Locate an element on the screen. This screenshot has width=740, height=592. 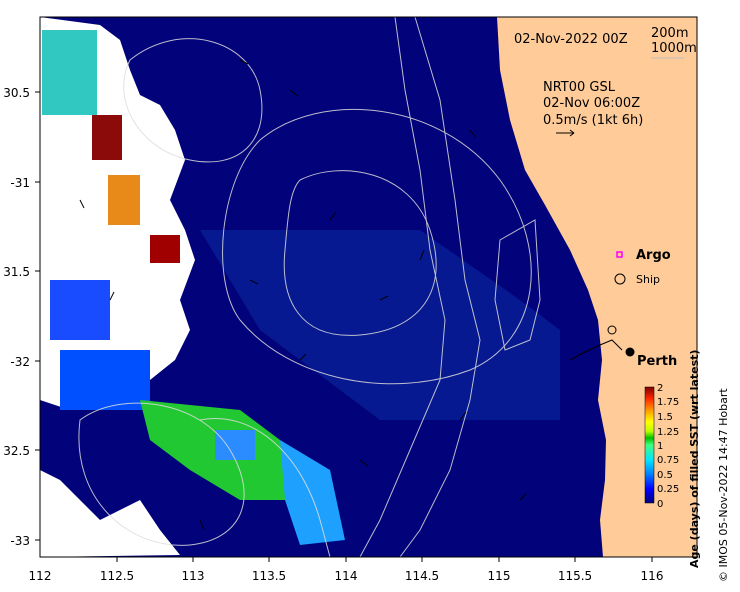
y-tick-marks is located at coordinates (37, 316).